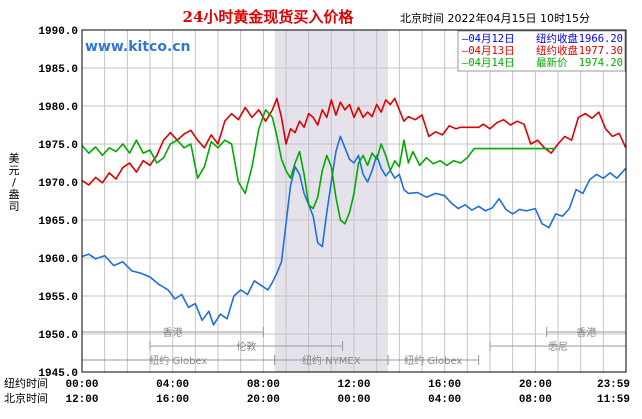 Image resolution: width=642 pixels, height=419 pixels. What do you see at coordinates (488, 39) in the screenshot?
I see `legend-date: —04月12日` at bounding box center [488, 39].